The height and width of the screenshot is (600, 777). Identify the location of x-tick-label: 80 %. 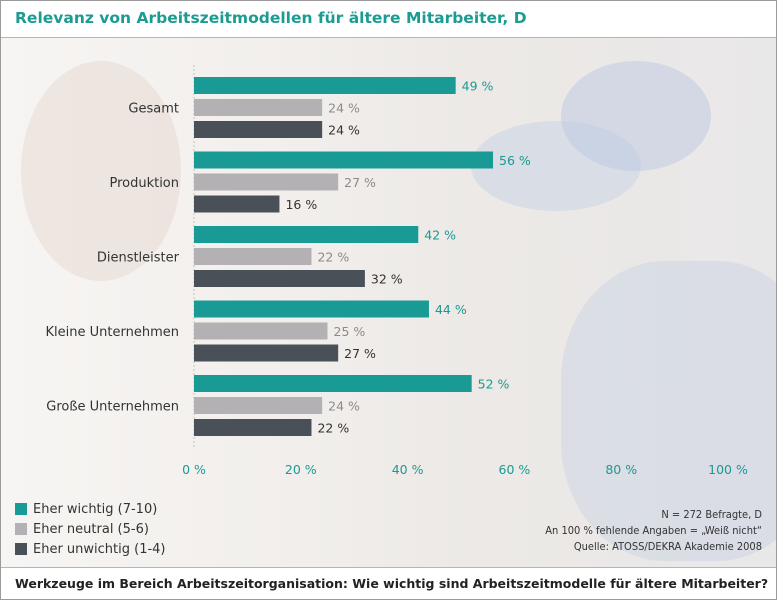
(621, 469).